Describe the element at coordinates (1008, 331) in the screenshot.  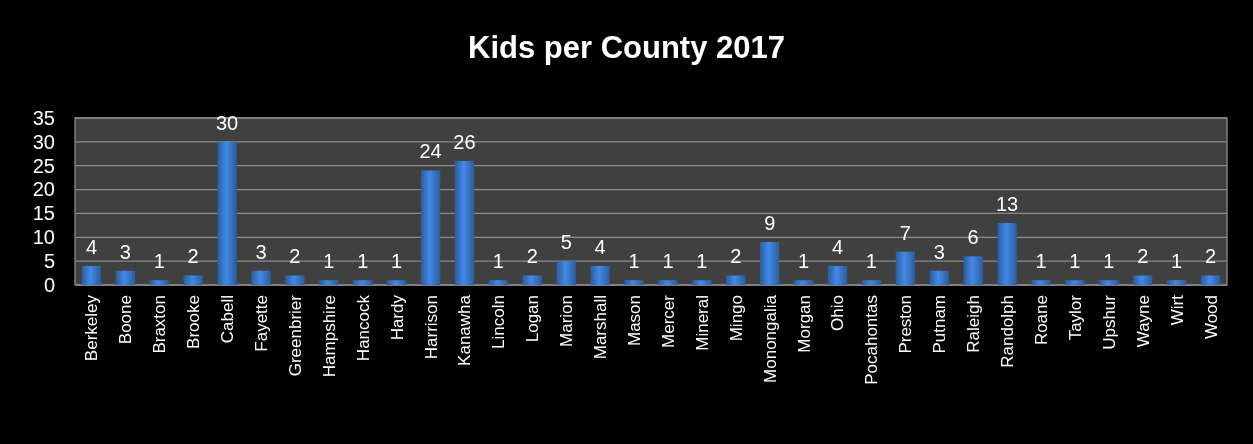
I see `x-tick-label: Randolph` at that location.